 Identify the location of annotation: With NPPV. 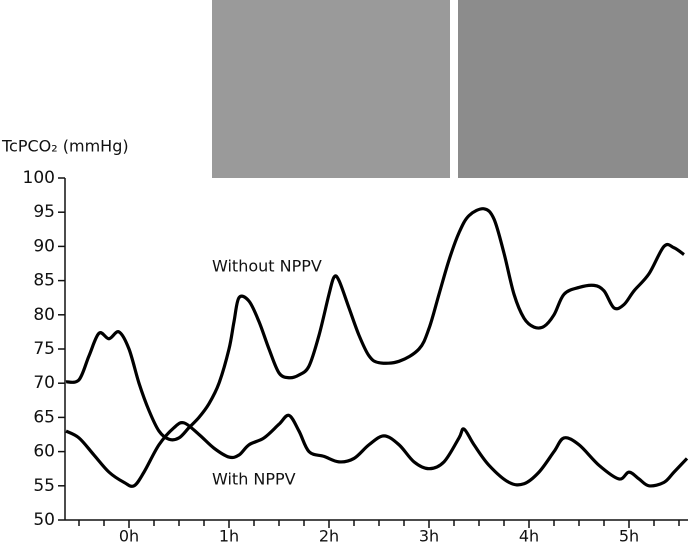
(254, 479).